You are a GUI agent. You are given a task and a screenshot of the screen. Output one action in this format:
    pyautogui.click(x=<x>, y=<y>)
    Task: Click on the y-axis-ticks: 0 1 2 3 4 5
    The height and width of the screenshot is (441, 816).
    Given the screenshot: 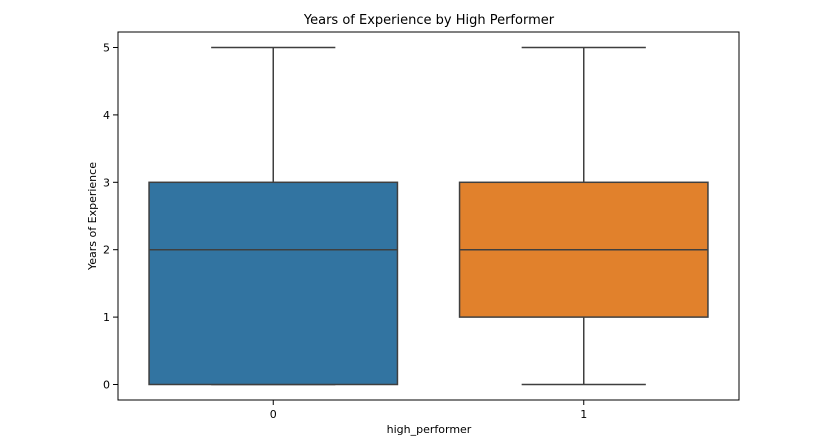 What is the action you would take?
    pyautogui.click(x=110, y=216)
    